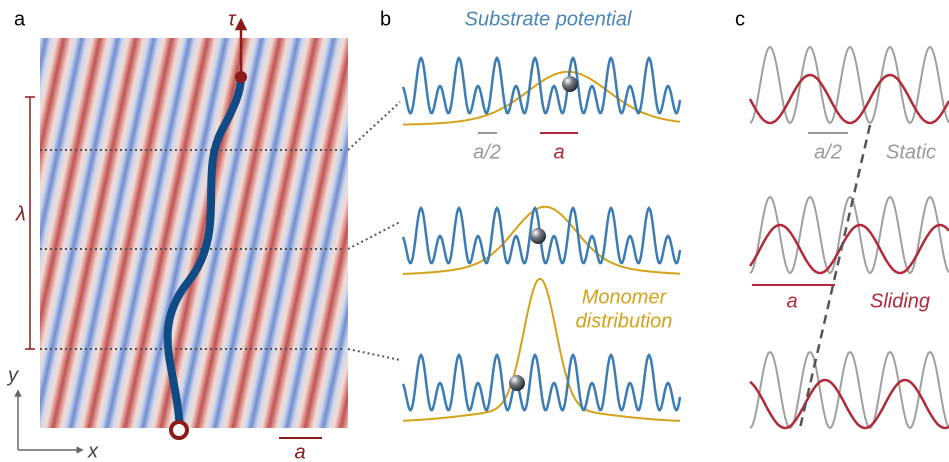 Image resolution: width=949 pixels, height=462 pixels. I want to click on panel-letter: a, so click(20, 19).